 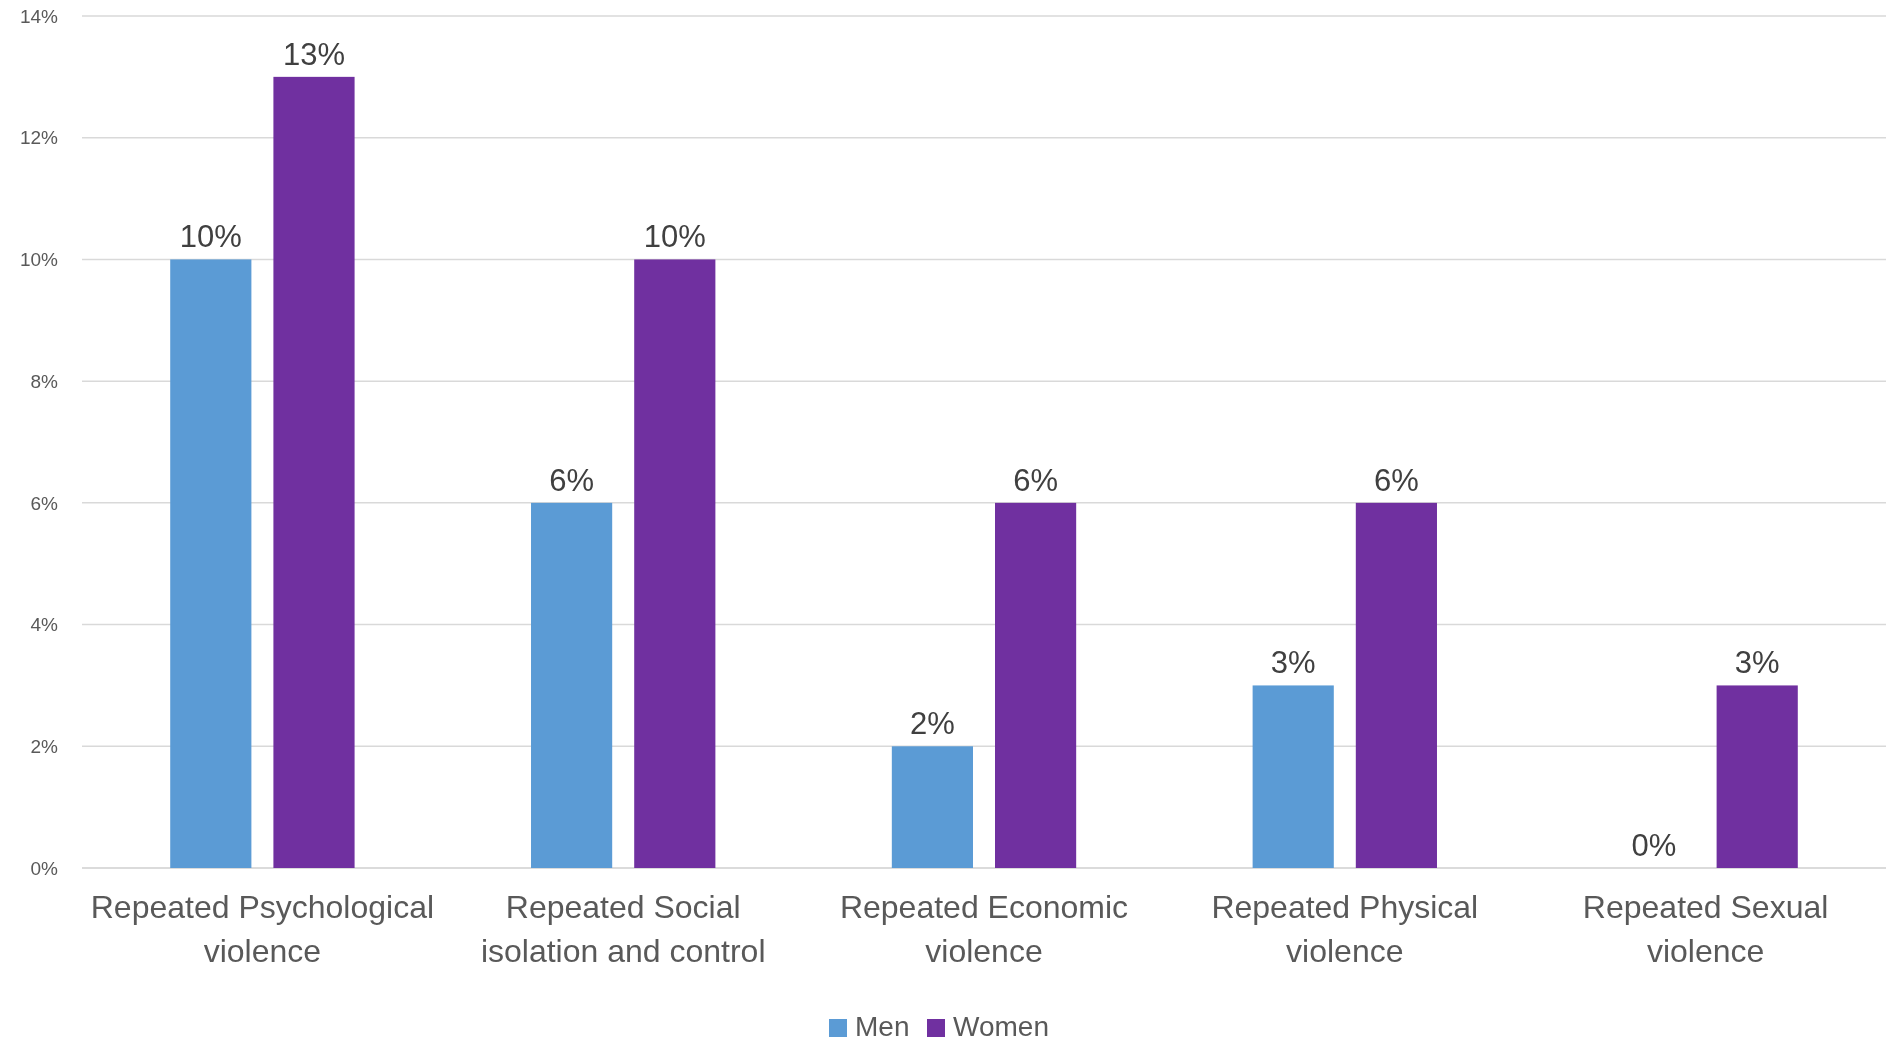 I want to click on y-tick-label: 6%, so click(x=44, y=503).